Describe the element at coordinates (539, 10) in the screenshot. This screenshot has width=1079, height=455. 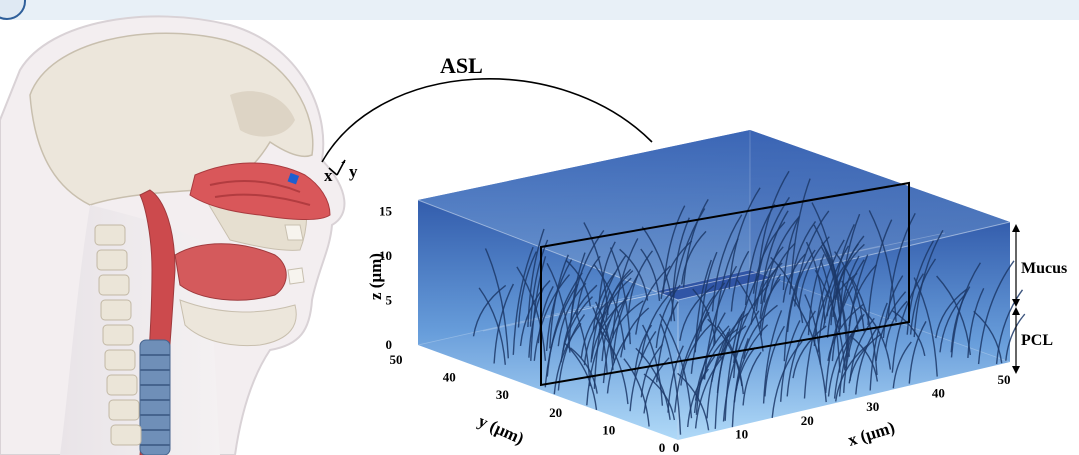
I see `top-banner` at that location.